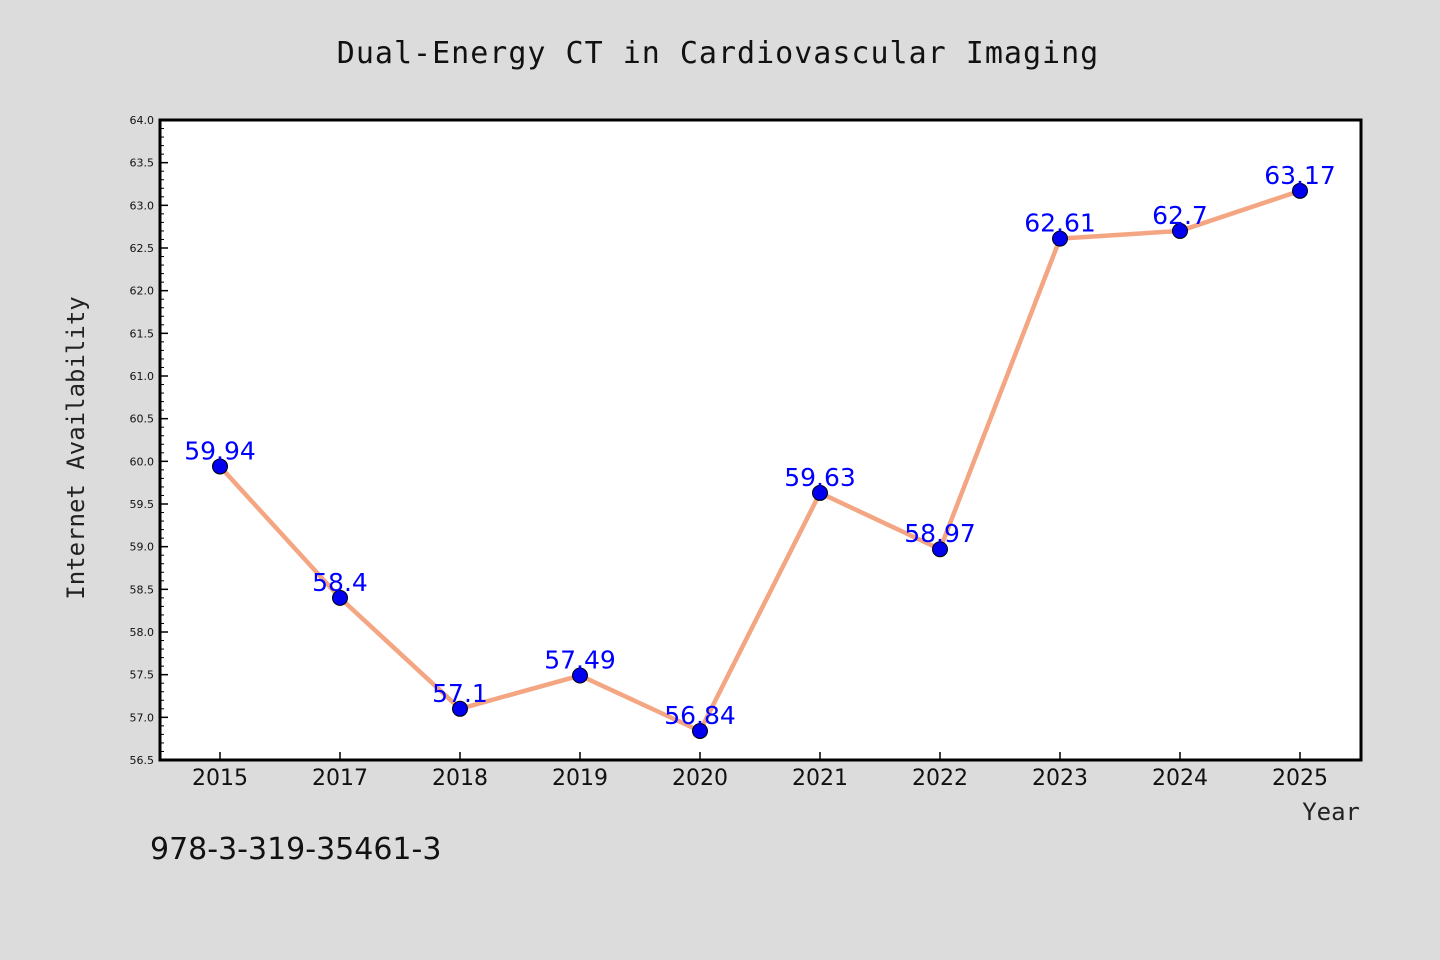 This screenshot has width=1440, height=960. Describe the element at coordinates (142, 248) in the screenshot. I see `y-tick-label: 62.5` at that location.